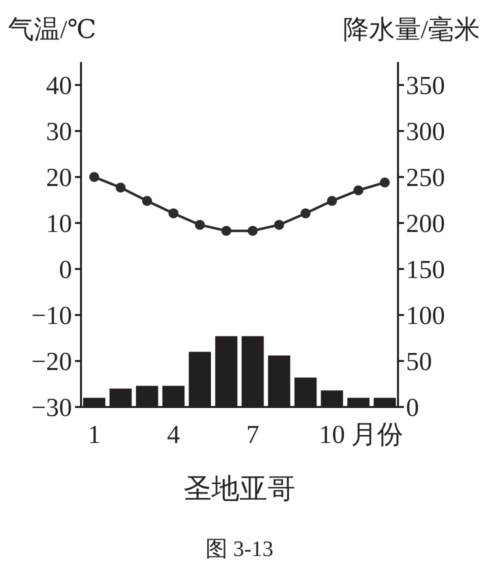  I want to click on y-axis-title: 气温/℃, so click(52, 29).